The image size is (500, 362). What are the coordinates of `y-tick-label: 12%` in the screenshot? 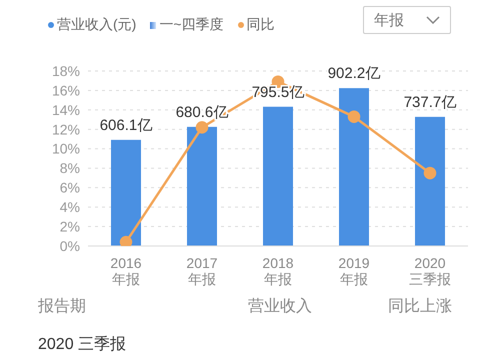 It's located at (66, 129).